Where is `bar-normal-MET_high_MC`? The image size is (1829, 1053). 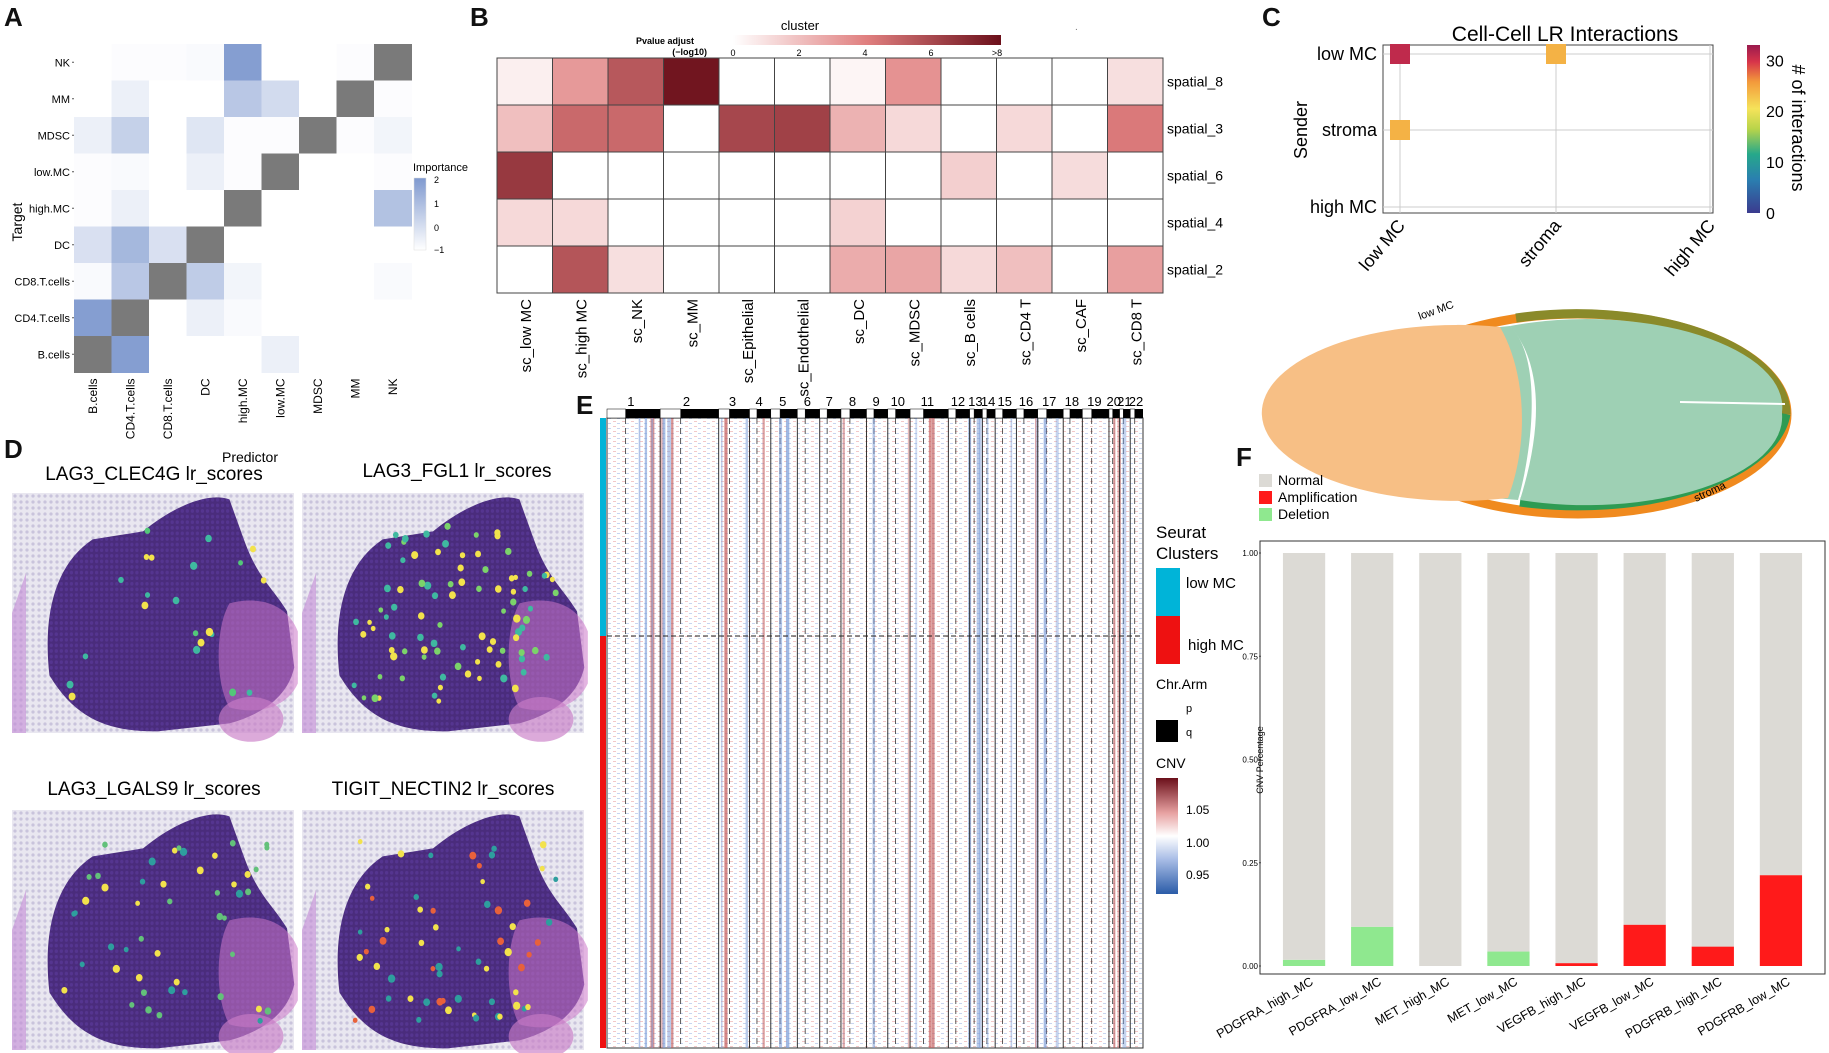
bar-normal-MET_high_MC is located at coordinates (1440, 759).